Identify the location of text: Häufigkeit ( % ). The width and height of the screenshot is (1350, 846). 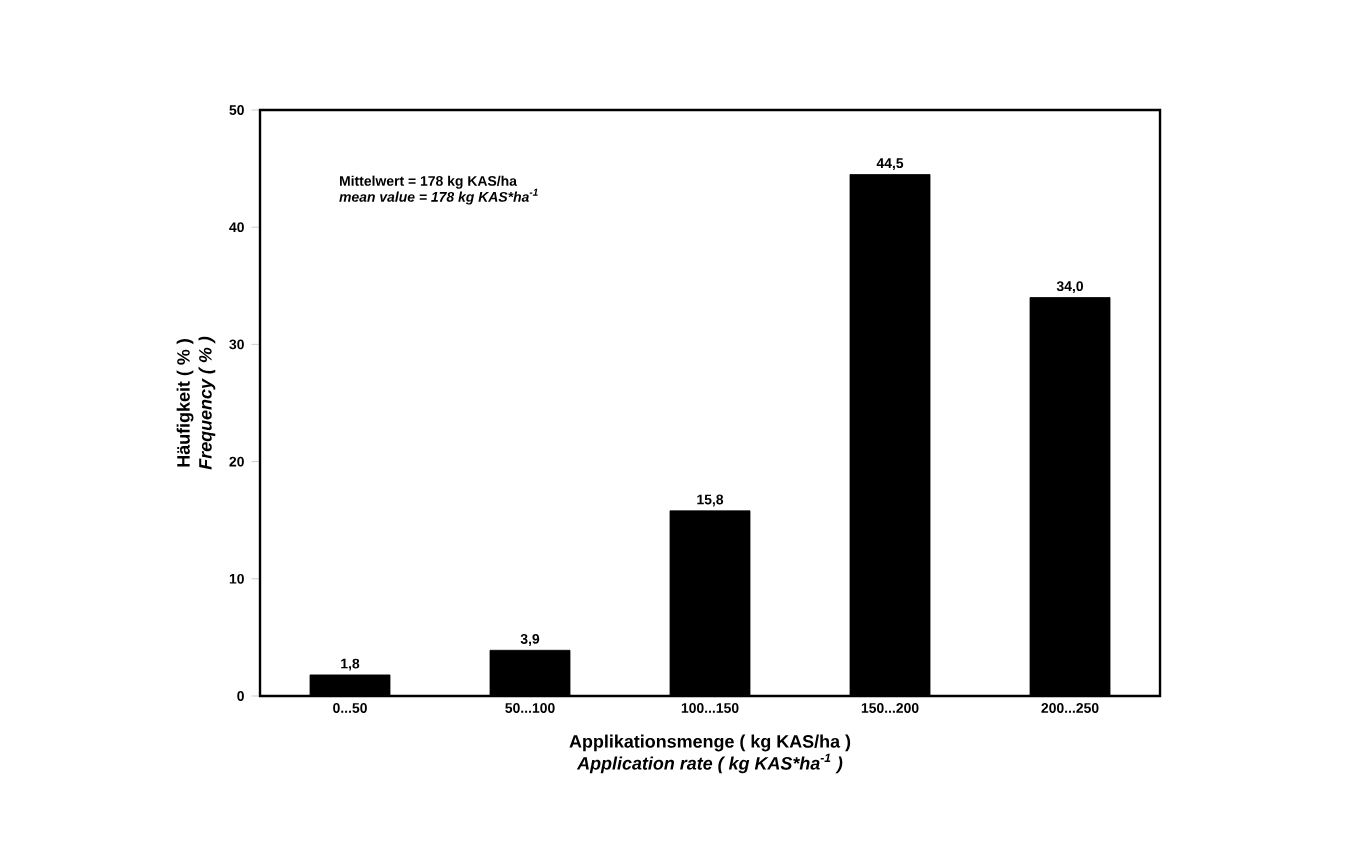
(185, 403).